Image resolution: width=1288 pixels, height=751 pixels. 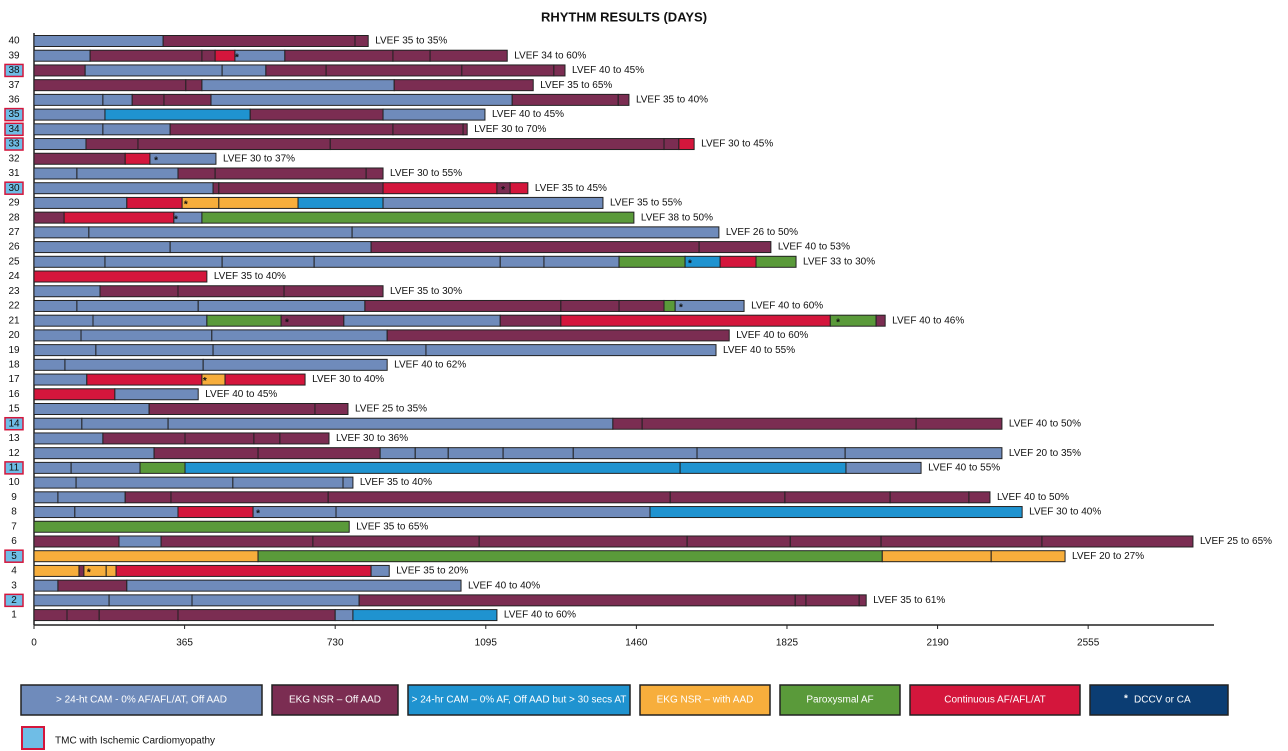 What do you see at coordinates (335, 643) in the screenshot?
I see `x-tick-label: 730` at bounding box center [335, 643].